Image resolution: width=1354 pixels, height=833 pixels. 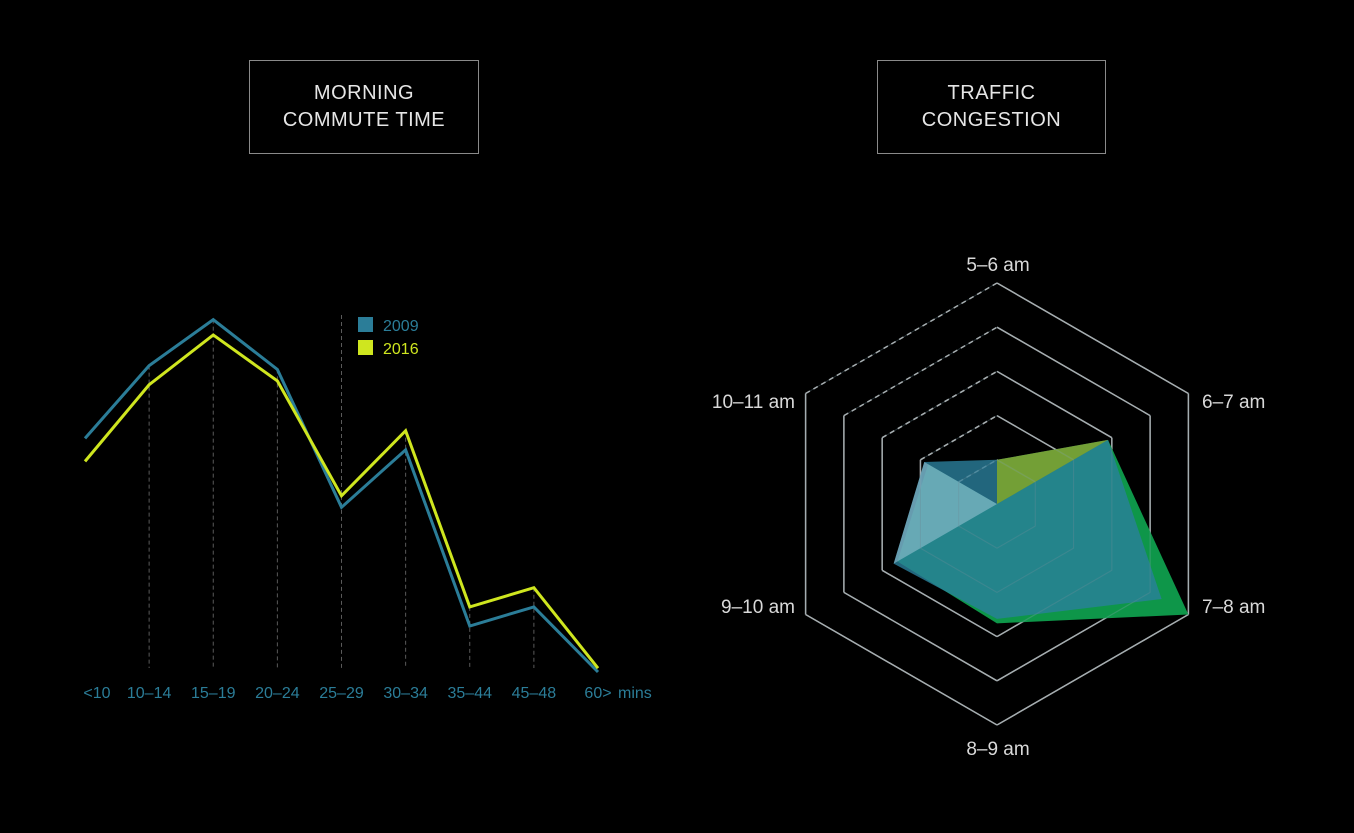 I want to click on commute-title-box: MORNING COMMUTE TIME, so click(x=364, y=107).